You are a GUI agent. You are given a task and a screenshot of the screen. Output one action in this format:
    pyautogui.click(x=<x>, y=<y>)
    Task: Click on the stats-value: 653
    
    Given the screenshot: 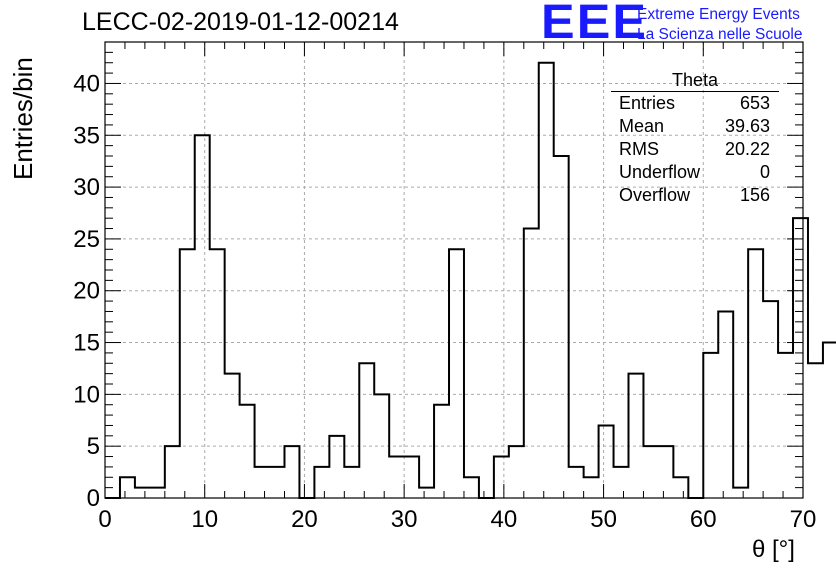 What is the action you would take?
    pyautogui.click(x=754, y=103)
    